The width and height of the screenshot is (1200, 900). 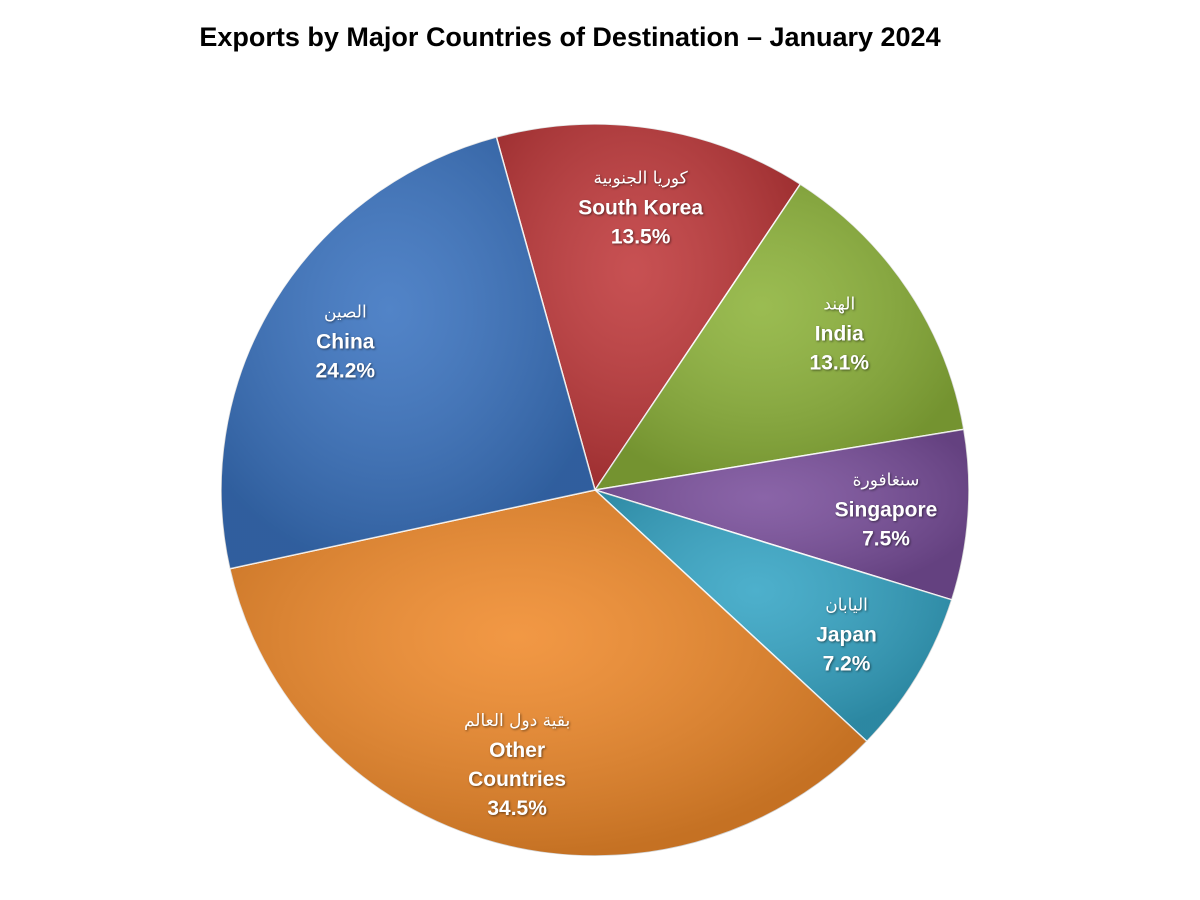 I want to click on category-label: الصين, so click(x=345, y=312).